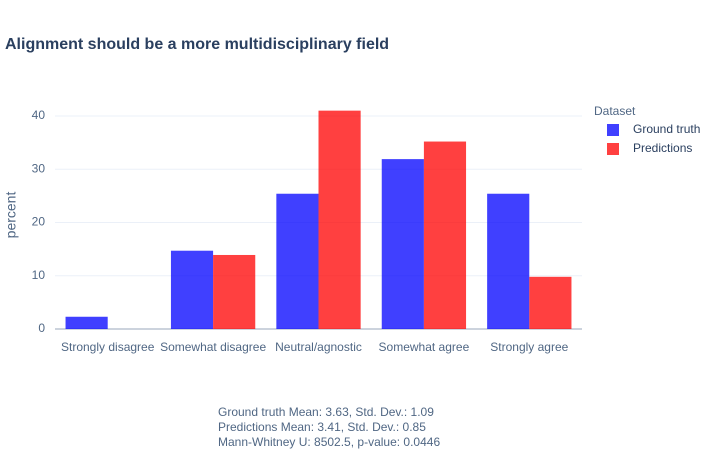  I want to click on x-tick-label: Strongly agree, so click(529, 347).